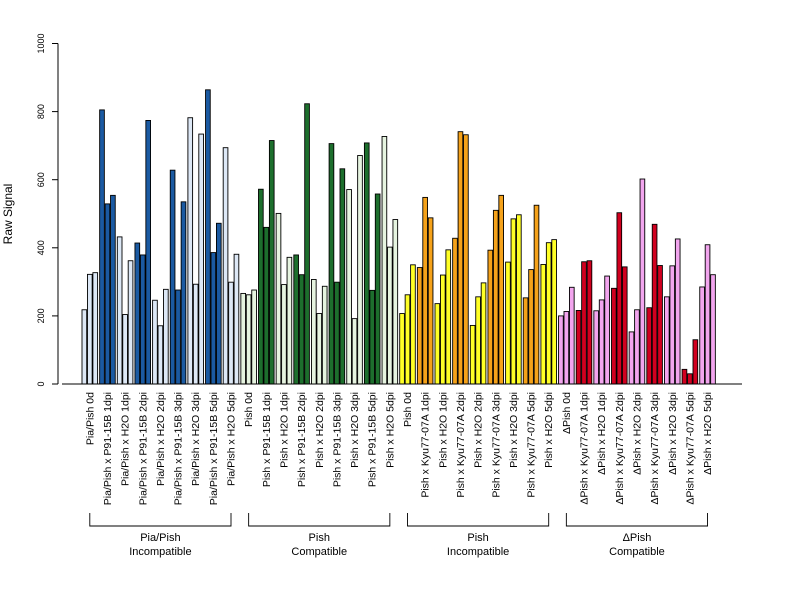 This screenshot has height=600, width=800. I want to click on x-tick-label: Pia/Pish x P91-15B 2dpi, so click(143, 448).